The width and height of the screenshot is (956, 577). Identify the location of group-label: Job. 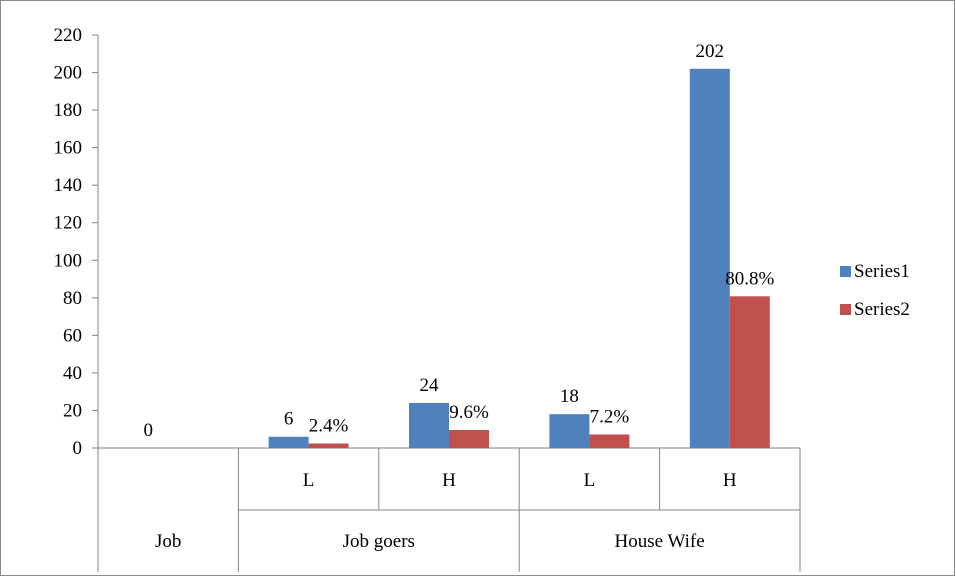
(168, 541).